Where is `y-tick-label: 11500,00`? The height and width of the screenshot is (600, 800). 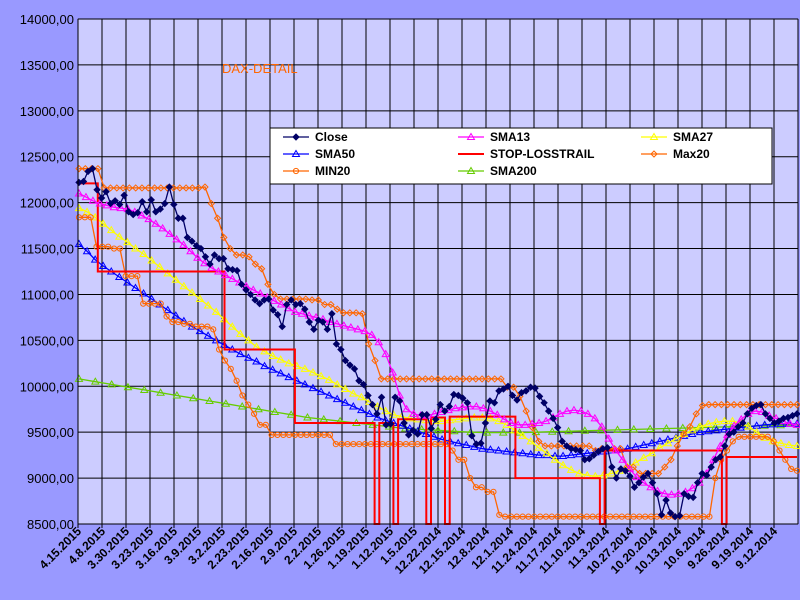 y-tick-label: 11500,00 is located at coordinates (47, 249).